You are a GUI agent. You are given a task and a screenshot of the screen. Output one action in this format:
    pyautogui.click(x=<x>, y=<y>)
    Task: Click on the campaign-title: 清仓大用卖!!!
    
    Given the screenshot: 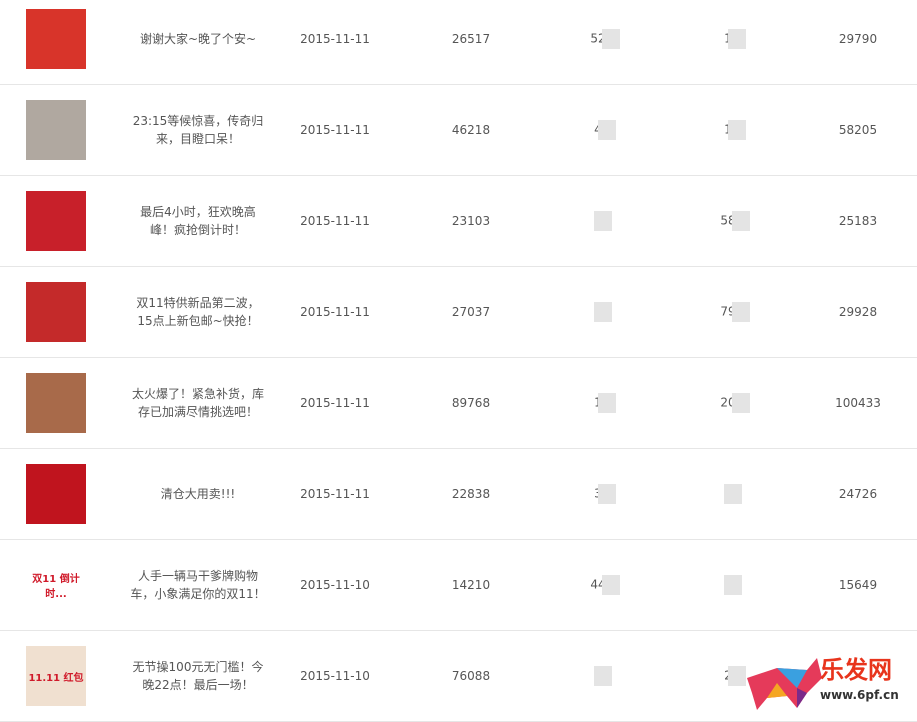 What is the action you would take?
    pyautogui.click(x=198, y=494)
    